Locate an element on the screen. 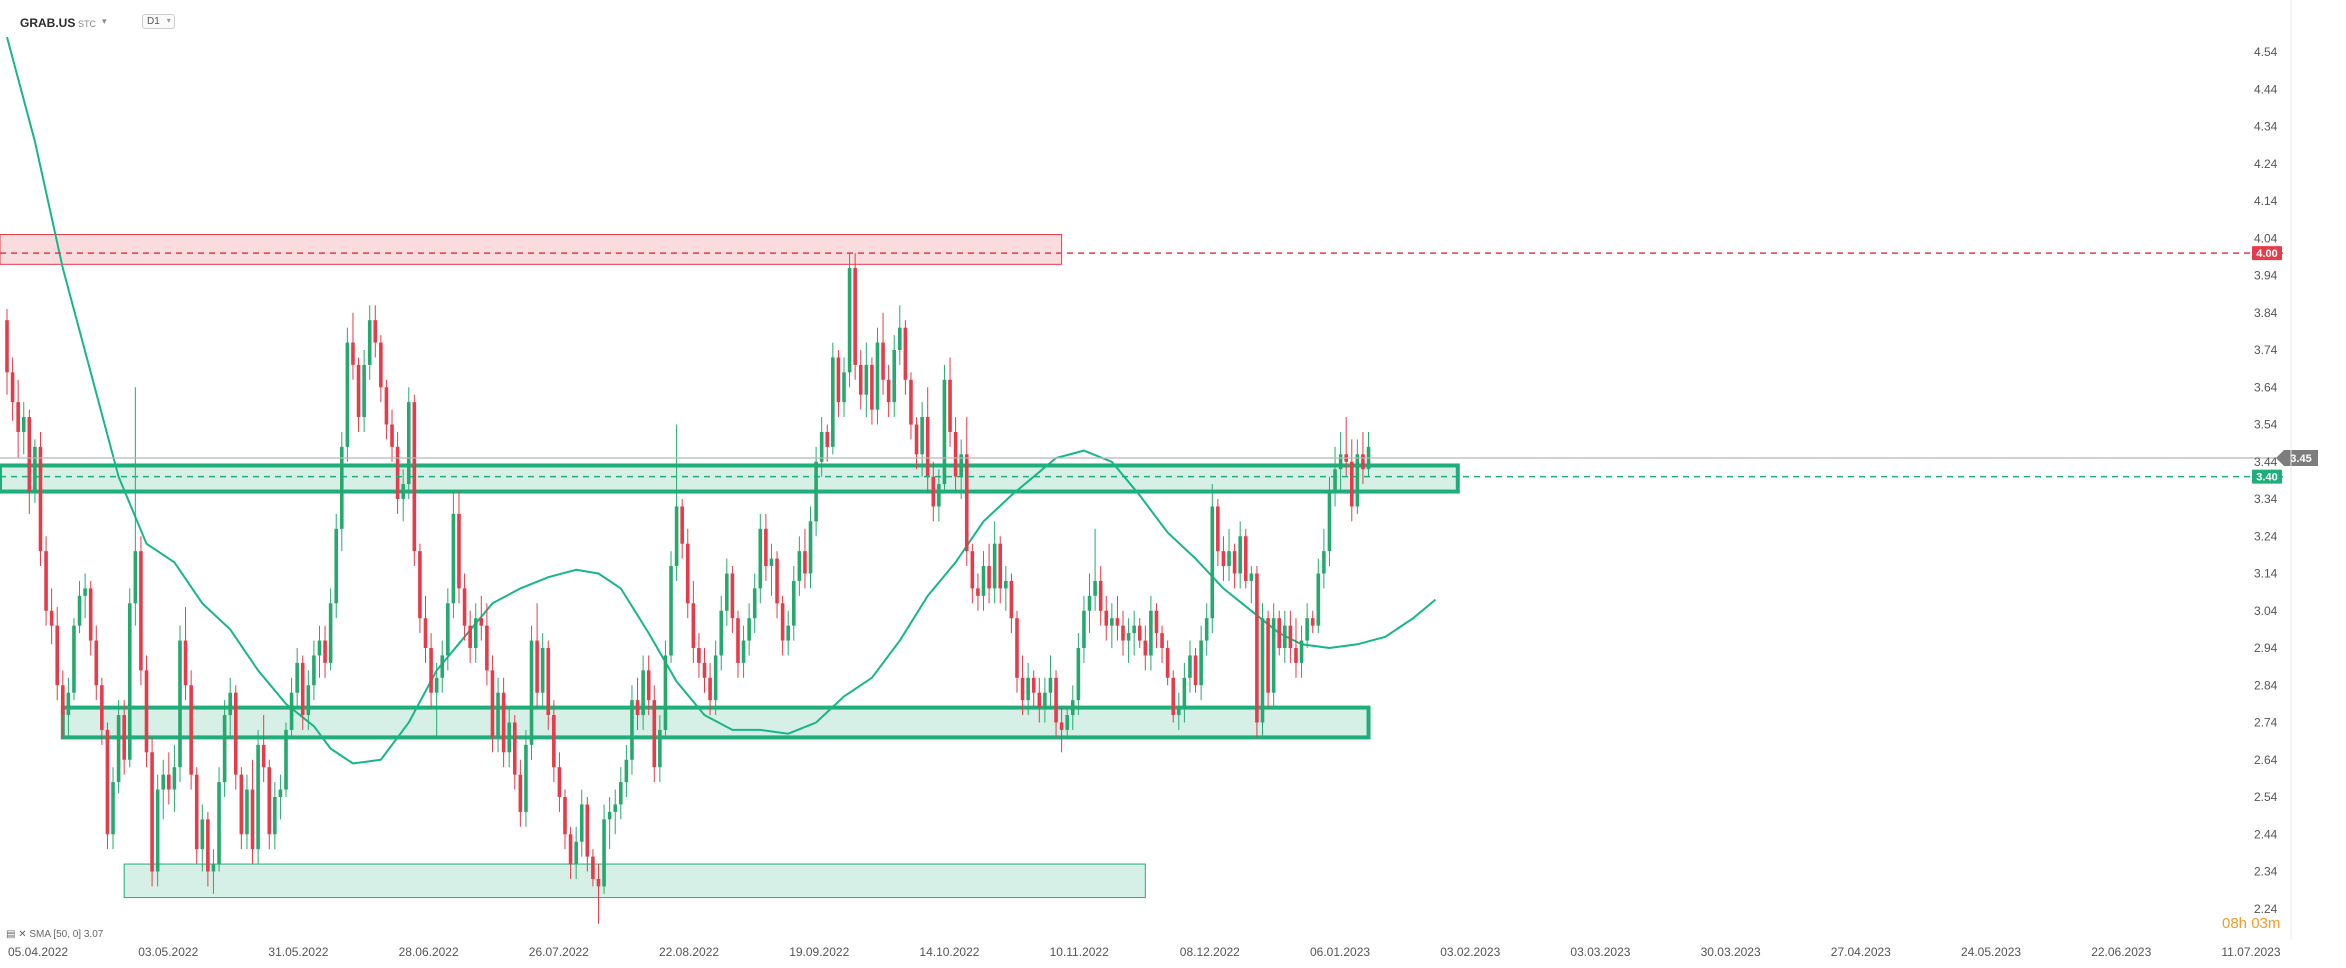 The image size is (2346, 968). y-tick-label: 3.64 is located at coordinates (2266, 387).